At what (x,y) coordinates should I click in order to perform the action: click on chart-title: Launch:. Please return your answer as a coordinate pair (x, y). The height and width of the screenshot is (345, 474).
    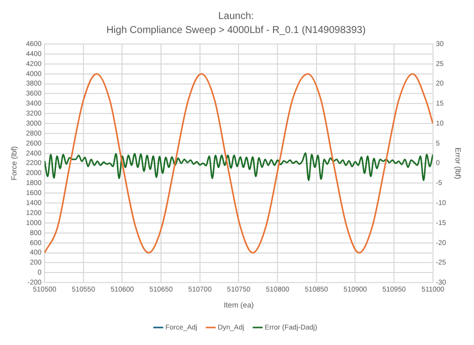
    Looking at the image, I should click on (236, 16).